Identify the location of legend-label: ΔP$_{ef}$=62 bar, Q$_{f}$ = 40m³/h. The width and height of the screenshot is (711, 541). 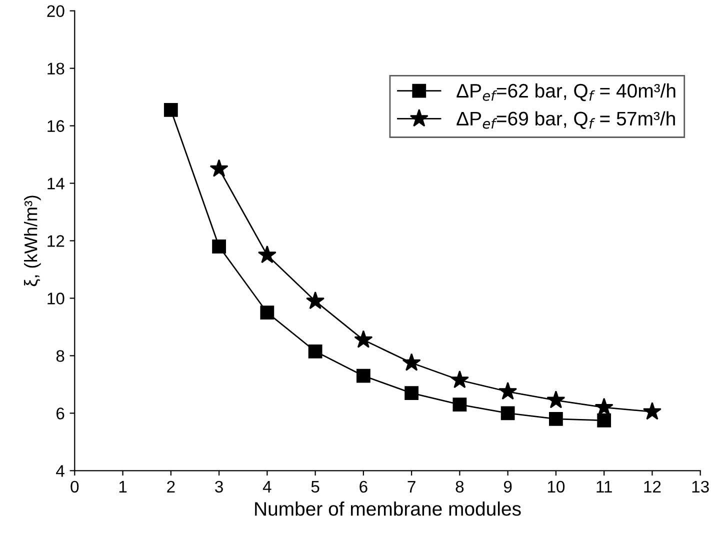
(566, 92).